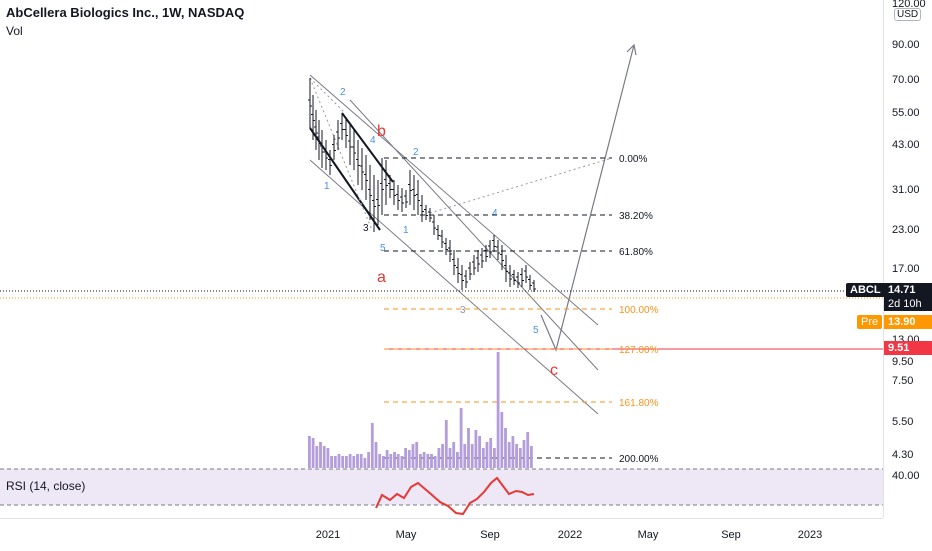 The width and height of the screenshot is (932, 551). I want to click on price-tick: 7.50, so click(903, 381).